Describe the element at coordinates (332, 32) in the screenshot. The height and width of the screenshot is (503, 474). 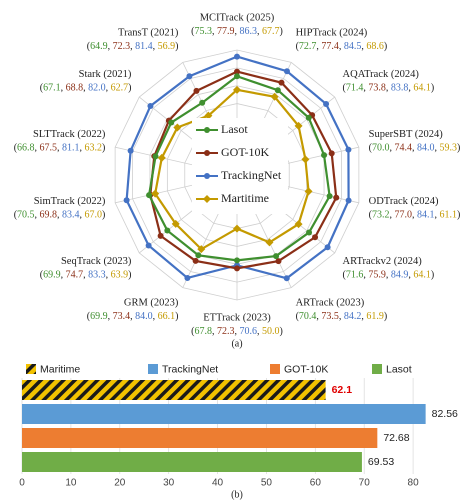
I see `category-label: HIPTrack (2024)` at that location.